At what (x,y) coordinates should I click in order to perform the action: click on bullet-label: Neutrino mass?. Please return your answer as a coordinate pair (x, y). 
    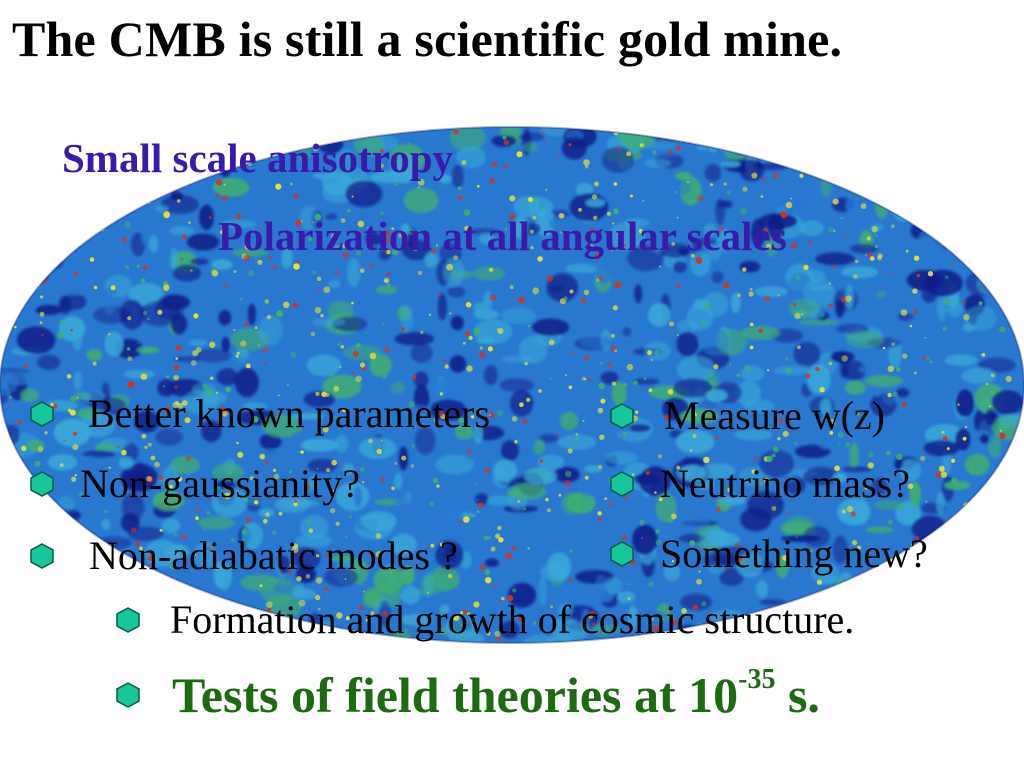
    Looking at the image, I should click on (785, 483).